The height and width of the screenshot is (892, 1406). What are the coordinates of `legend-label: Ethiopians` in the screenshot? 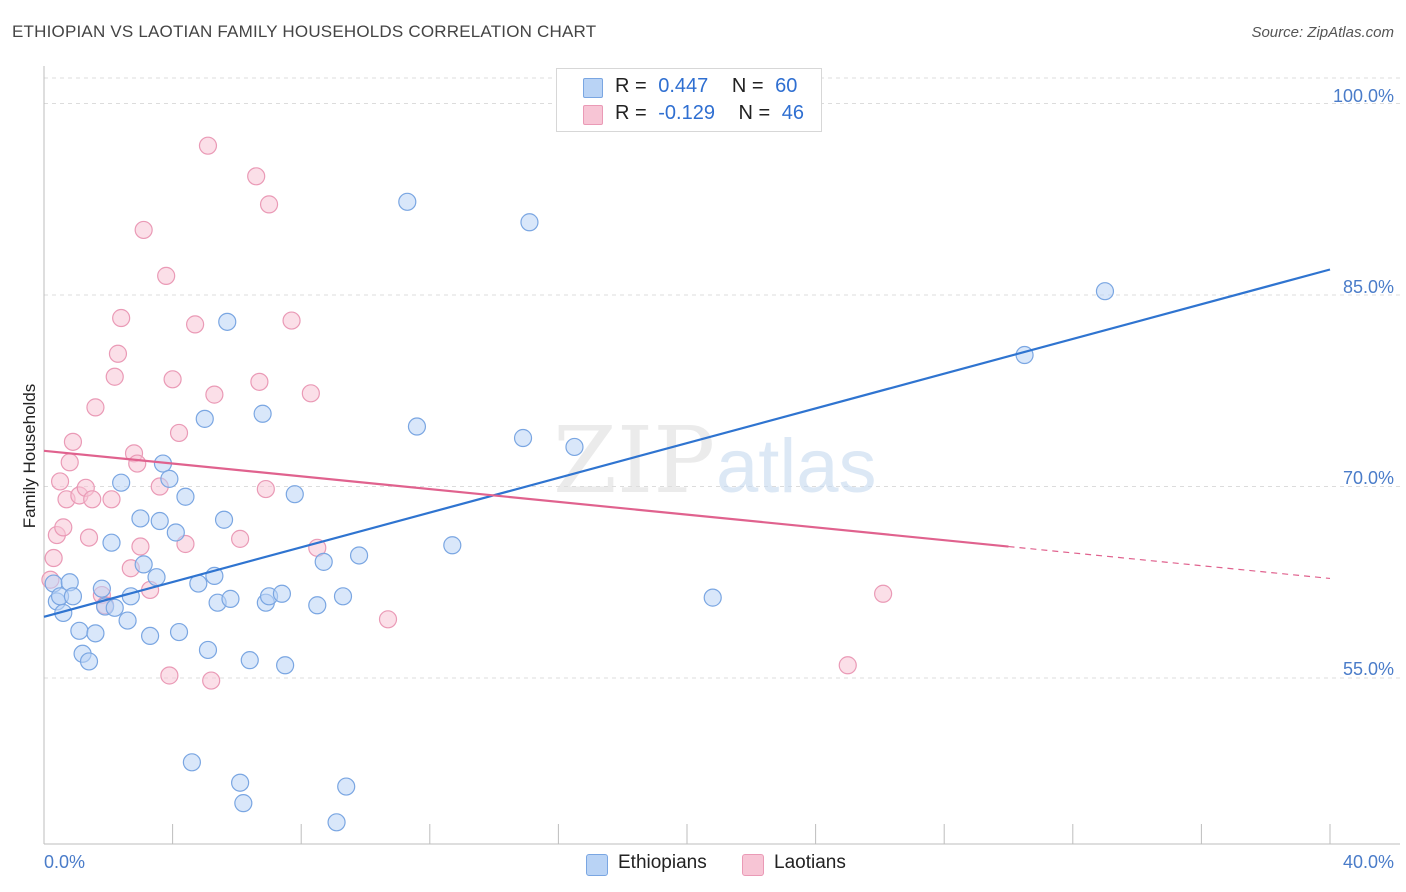 It's located at (662, 862).